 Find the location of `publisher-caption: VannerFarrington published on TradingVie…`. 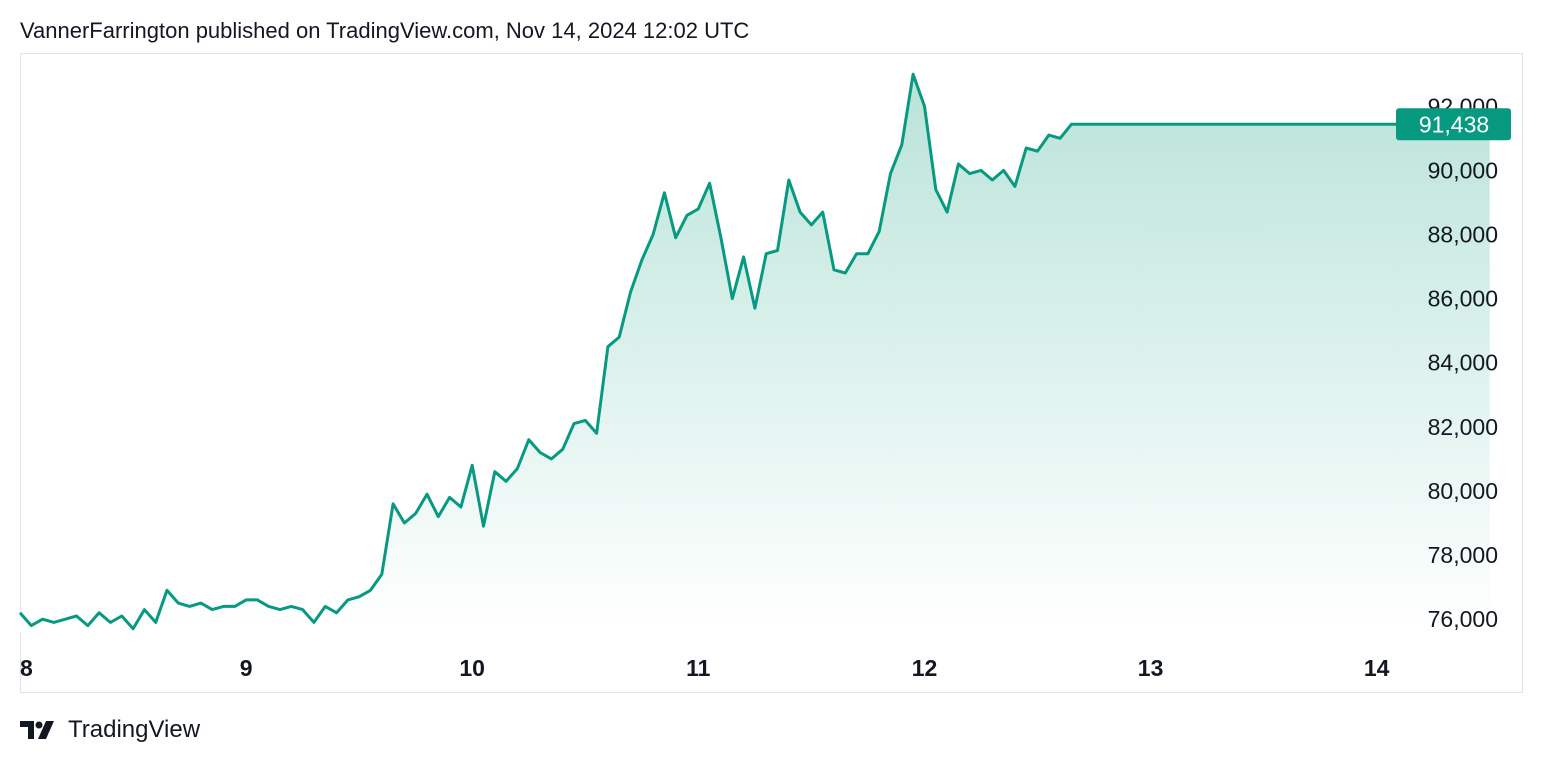

publisher-caption: VannerFarrington published on TradingVie… is located at coordinates (385, 30).